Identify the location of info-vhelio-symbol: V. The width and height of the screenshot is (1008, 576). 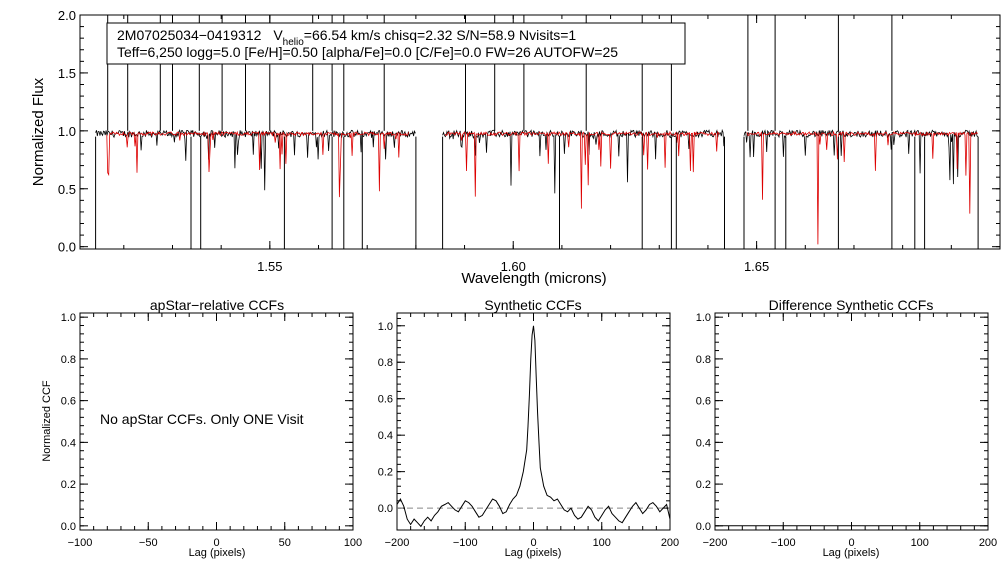
(278, 35).